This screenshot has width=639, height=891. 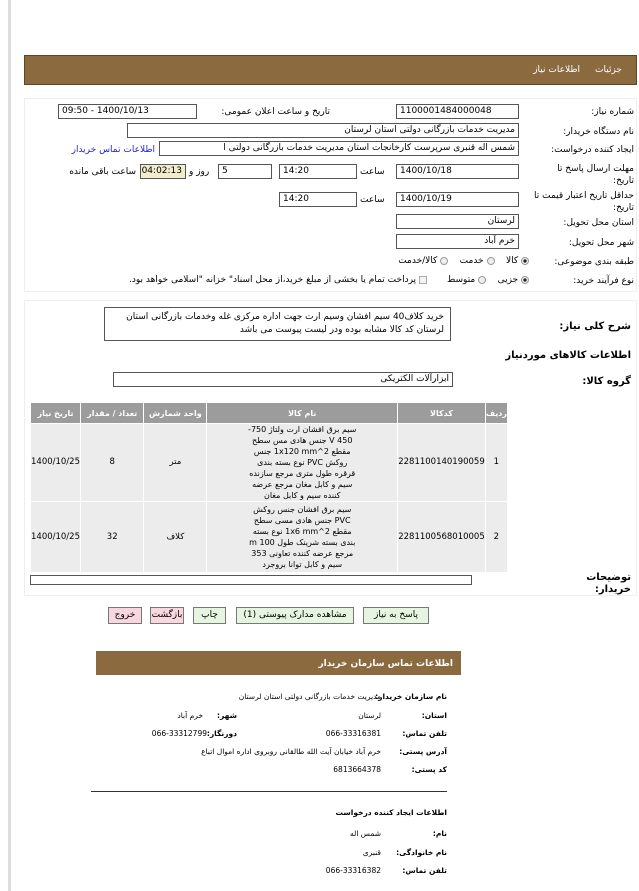 What do you see at coordinates (112, 462) in the screenshot?
I see `row-qty: 8` at bounding box center [112, 462].